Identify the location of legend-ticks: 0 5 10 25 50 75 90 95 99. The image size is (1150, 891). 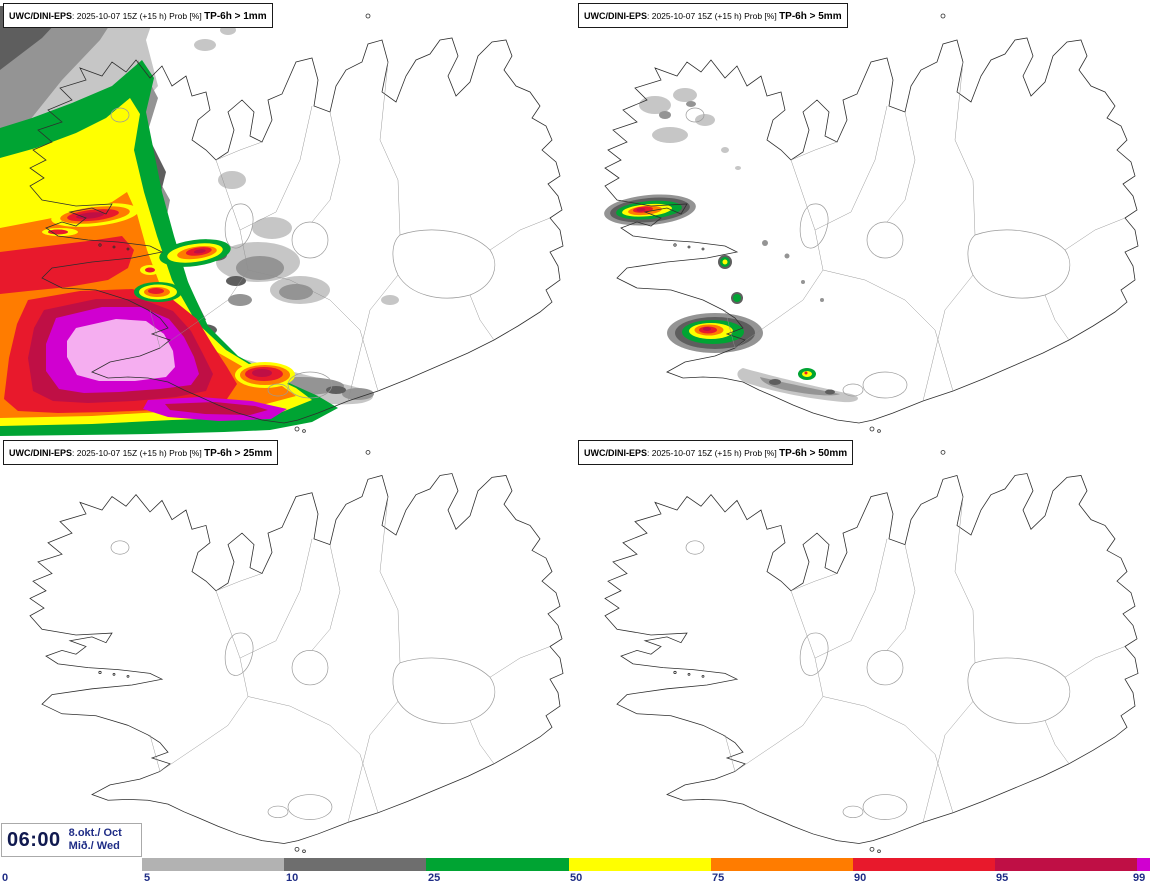
(575, 880).